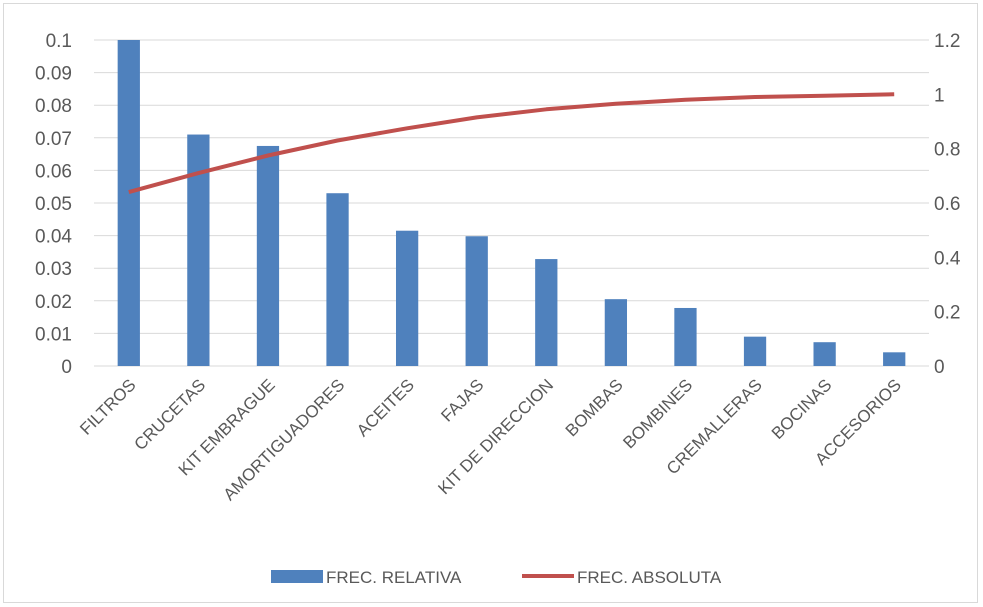 The height and width of the screenshot is (607, 983). What do you see at coordinates (649, 577) in the screenshot?
I see `legend-label-line: FREC. ABSOLUTA` at bounding box center [649, 577].